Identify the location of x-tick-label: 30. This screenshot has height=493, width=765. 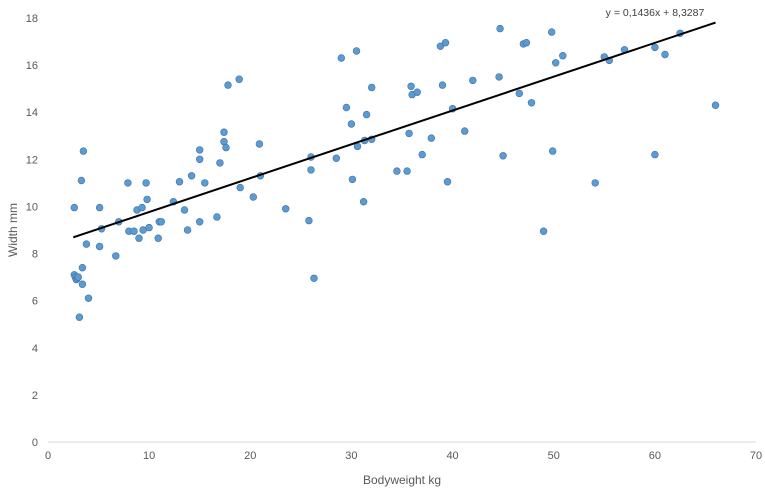
(351, 456).